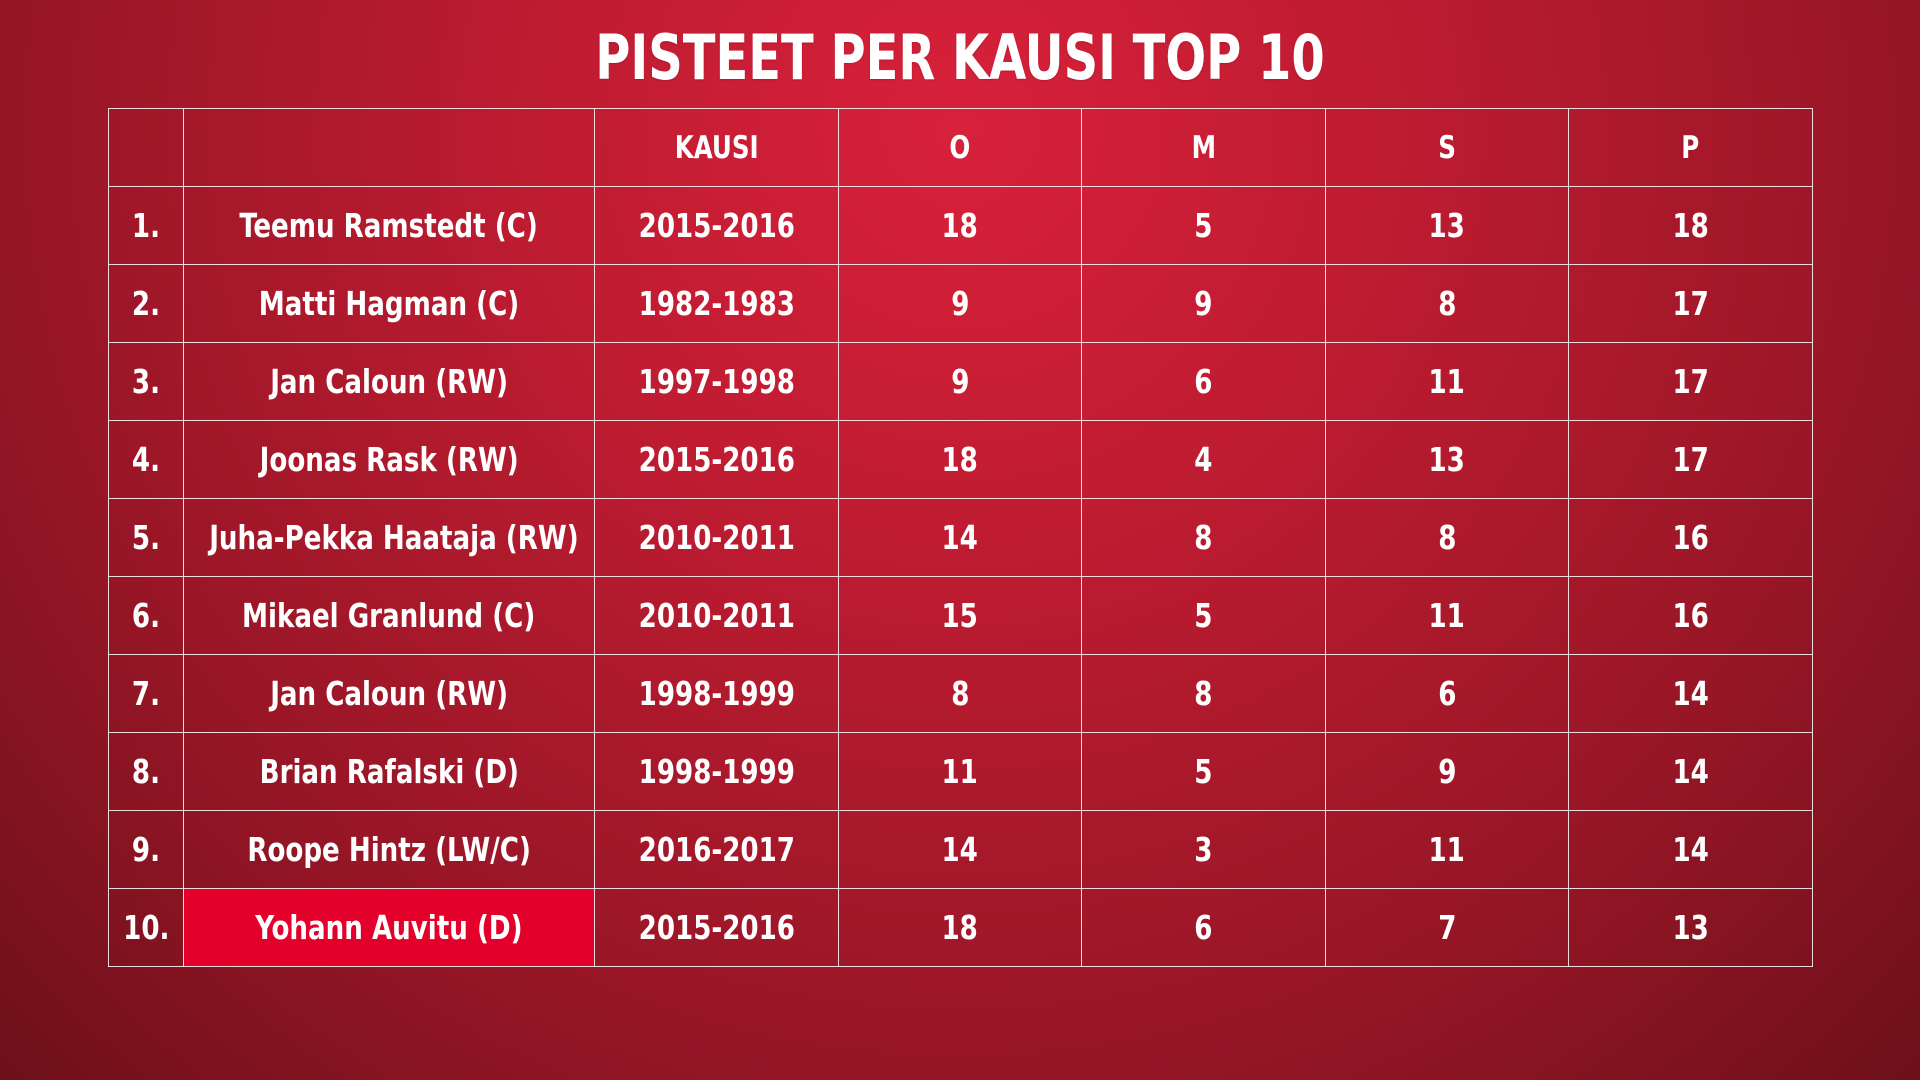 The image size is (1920, 1080). Describe the element at coordinates (1447, 147) in the screenshot. I see `header-assists-label: S` at that location.